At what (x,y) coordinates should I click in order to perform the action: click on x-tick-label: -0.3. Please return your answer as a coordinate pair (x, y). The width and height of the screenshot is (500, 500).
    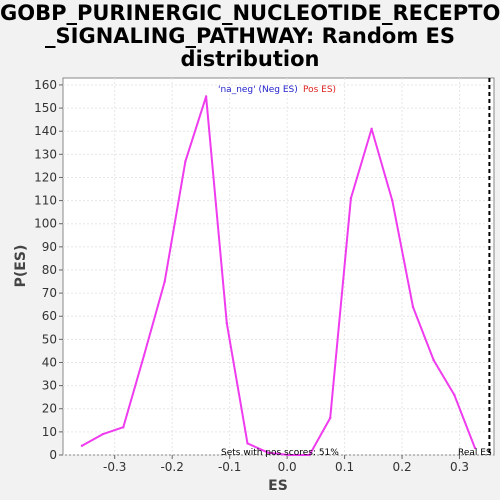
    Looking at the image, I should click on (114, 467).